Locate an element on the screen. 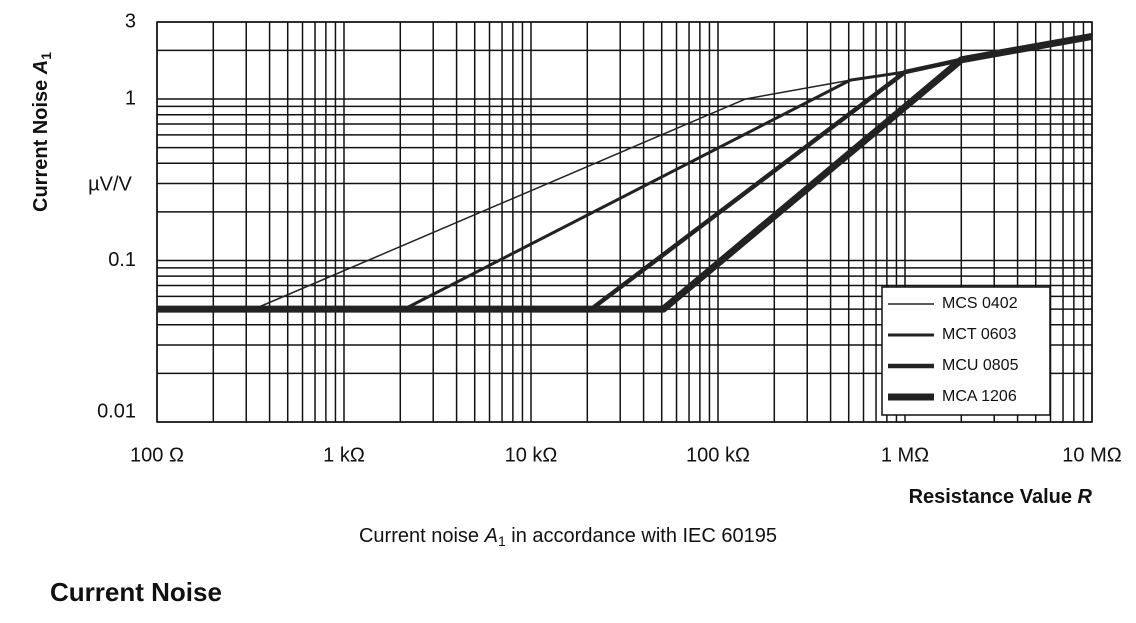  caption-subscript: 1 is located at coordinates (502, 541).